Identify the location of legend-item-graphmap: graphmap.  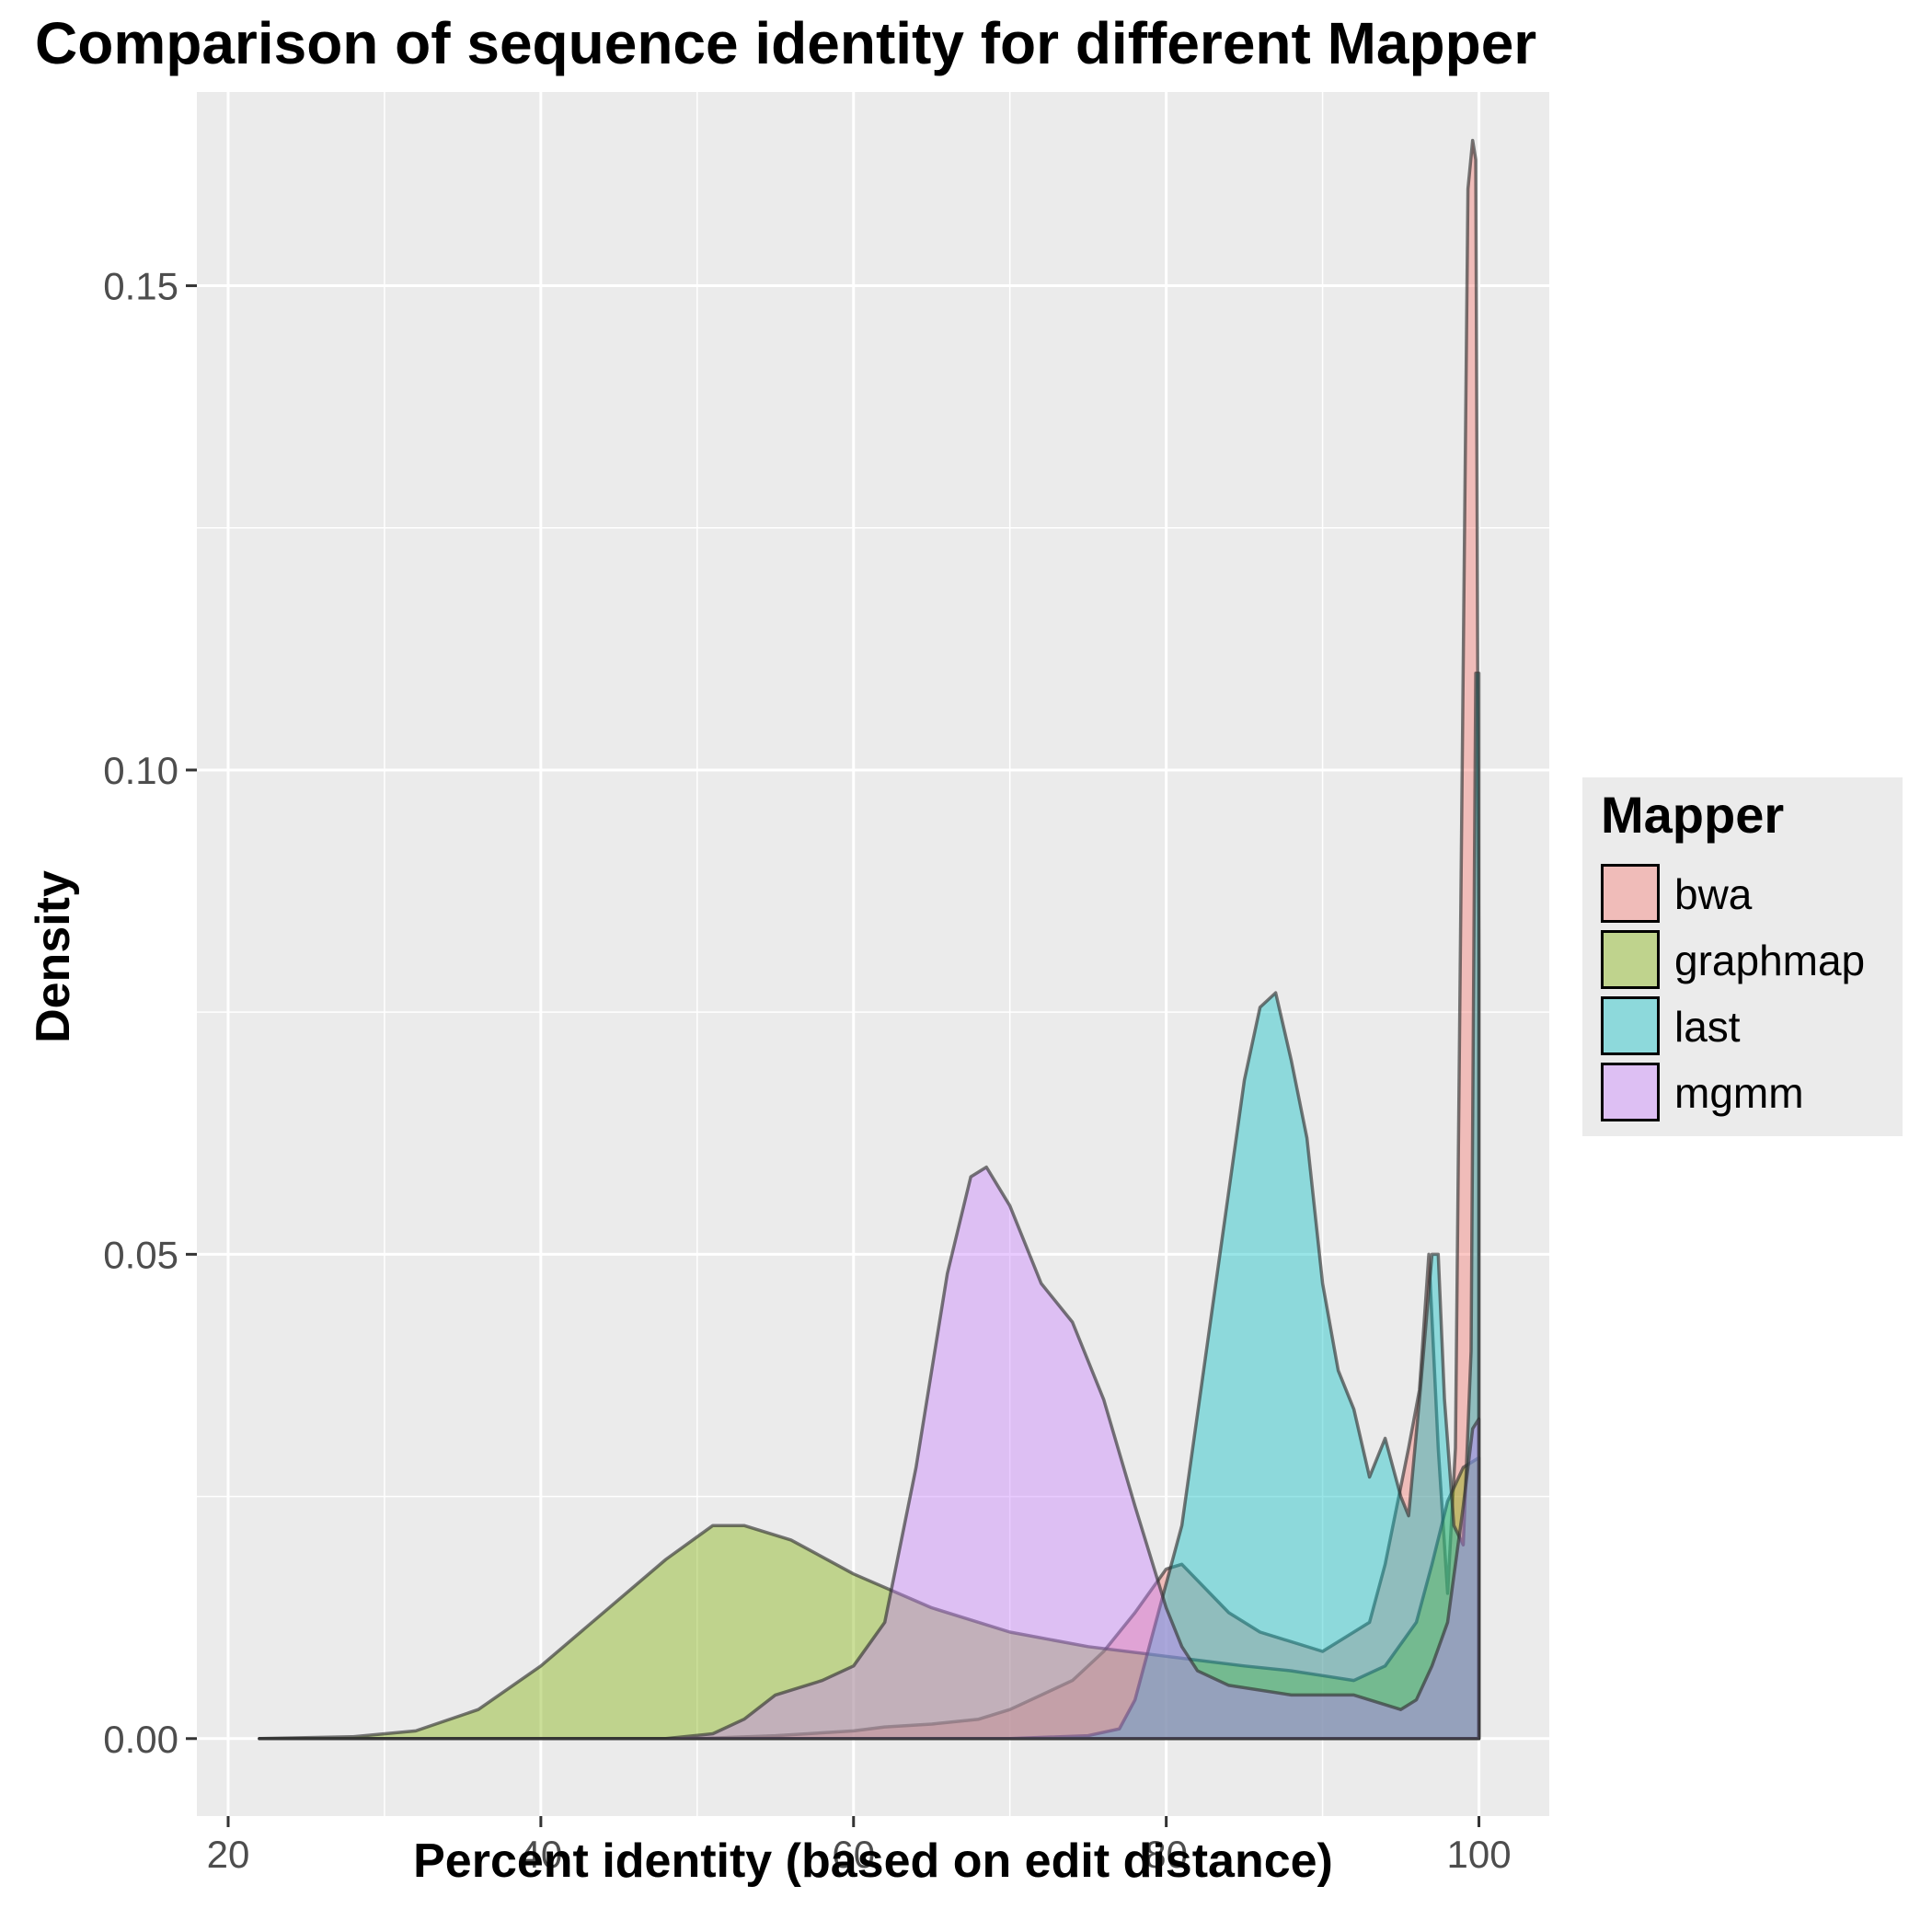
(1748, 961).